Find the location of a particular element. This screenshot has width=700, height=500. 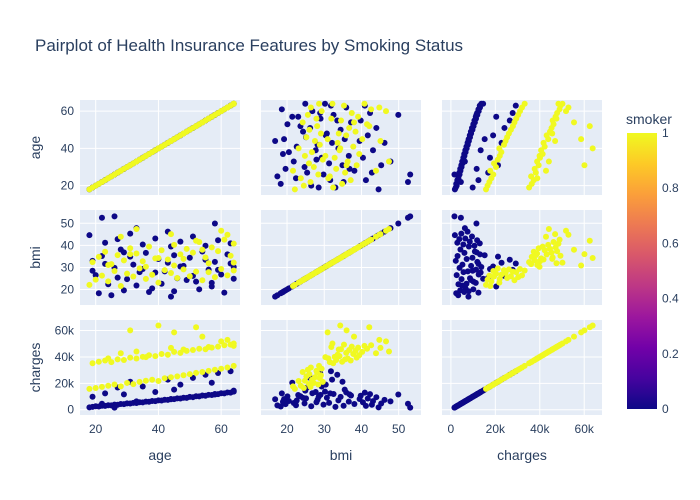

colorbar-tick-label: 0.6 is located at coordinates (670, 243).